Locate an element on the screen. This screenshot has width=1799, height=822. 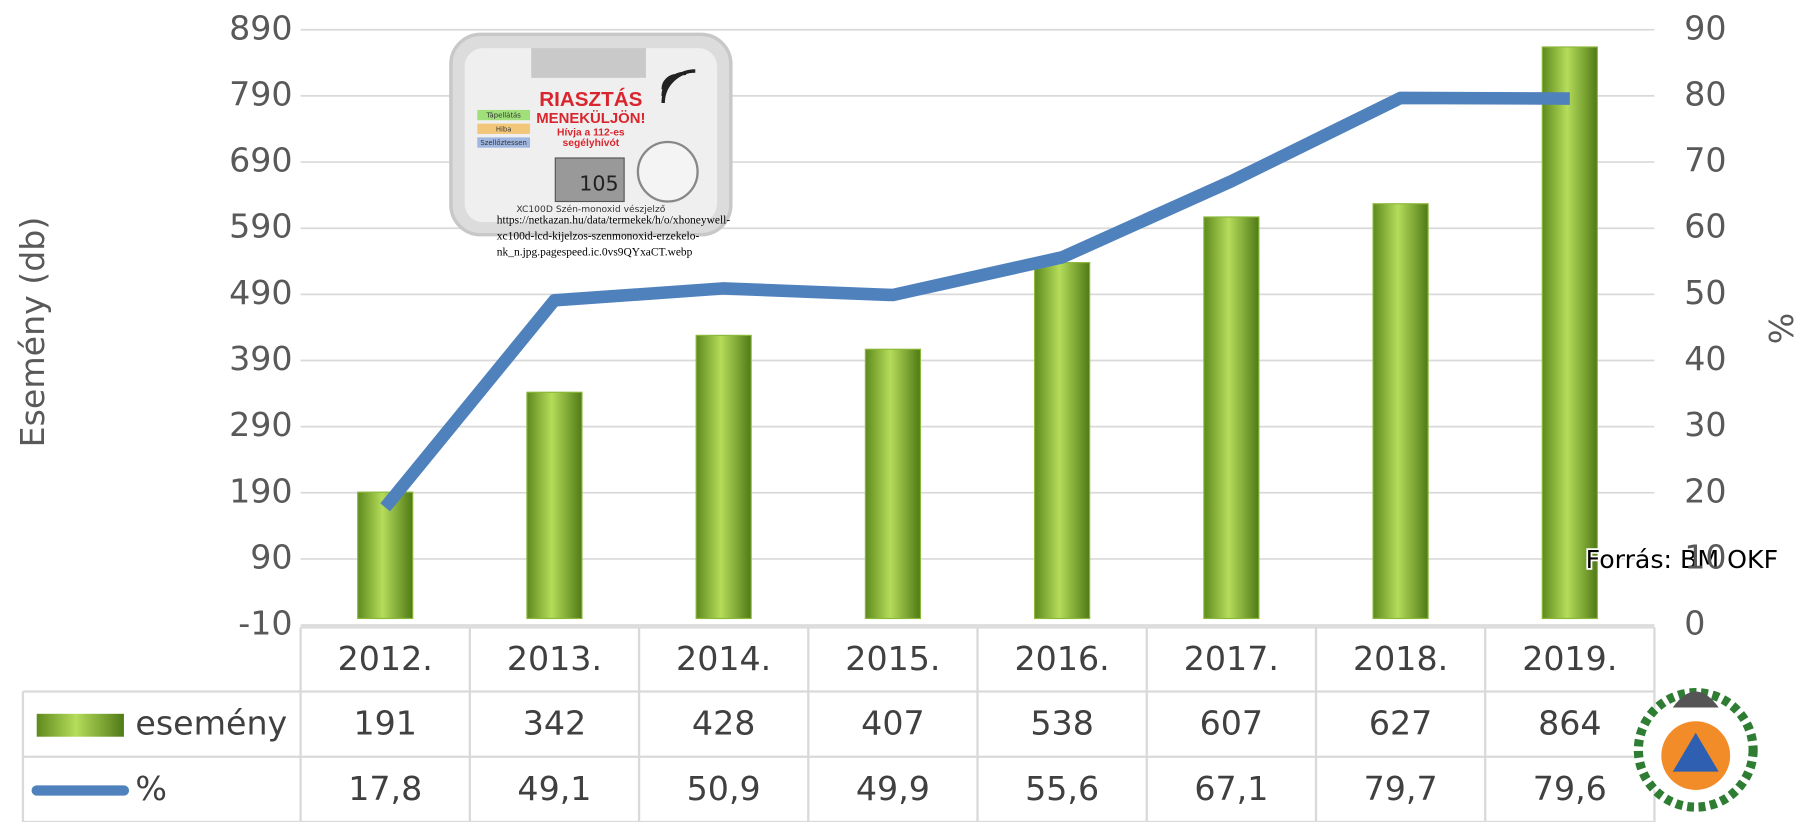
y-tick-label: 890 is located at coordinates (260, 27).